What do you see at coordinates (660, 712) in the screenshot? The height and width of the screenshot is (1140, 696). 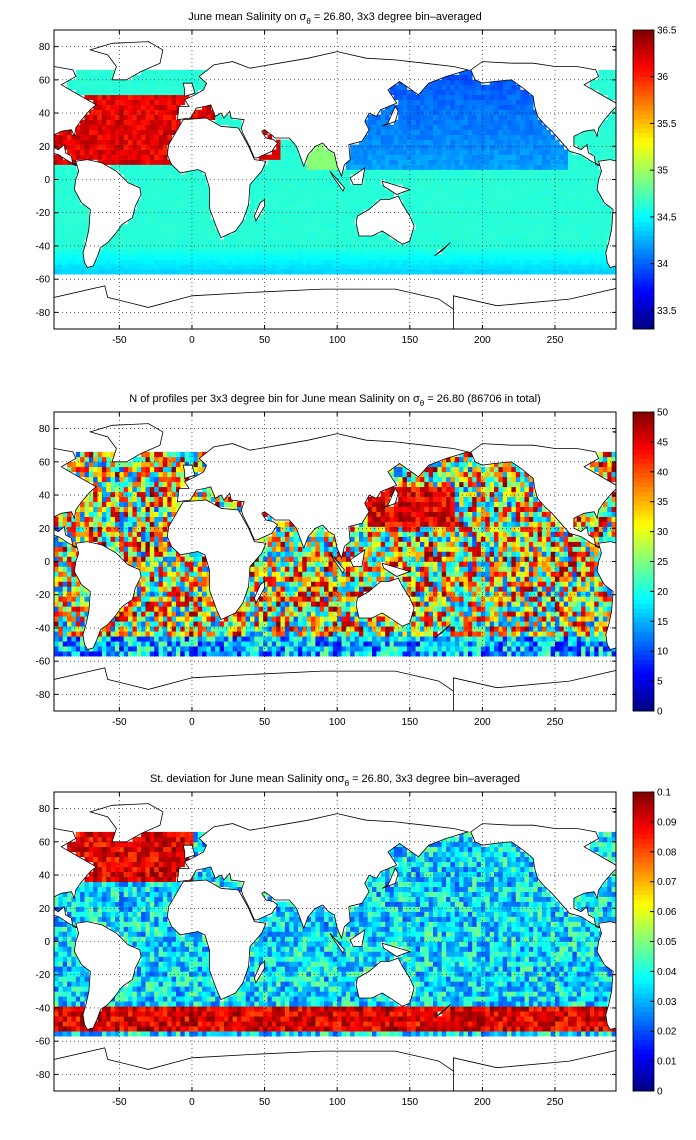 I see `colorbar-tick-label: 0` at bounding box center [660, 712].